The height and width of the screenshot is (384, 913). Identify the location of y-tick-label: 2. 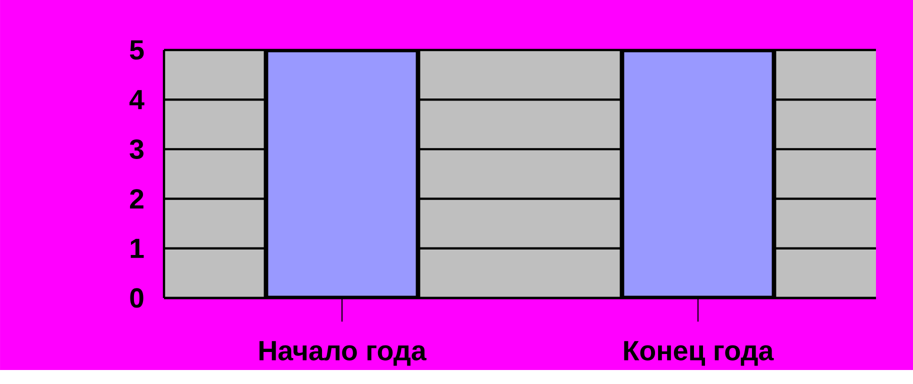
(137, 198).